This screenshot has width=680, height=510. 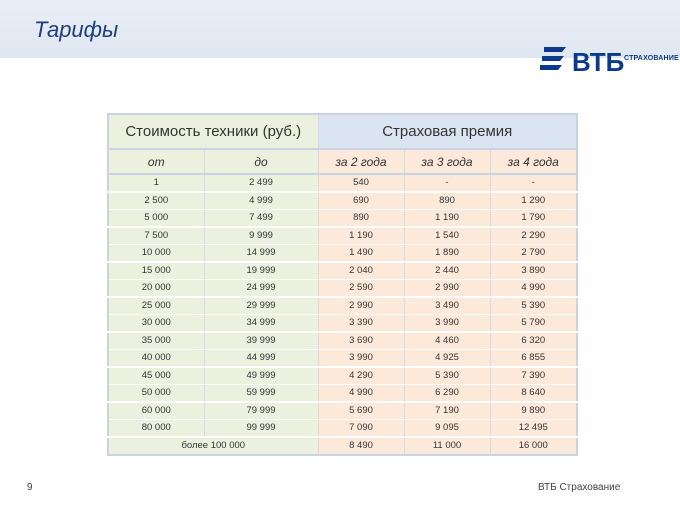 I want to click on cell-premium-4y: 6 320, so click(x=534, y=341).